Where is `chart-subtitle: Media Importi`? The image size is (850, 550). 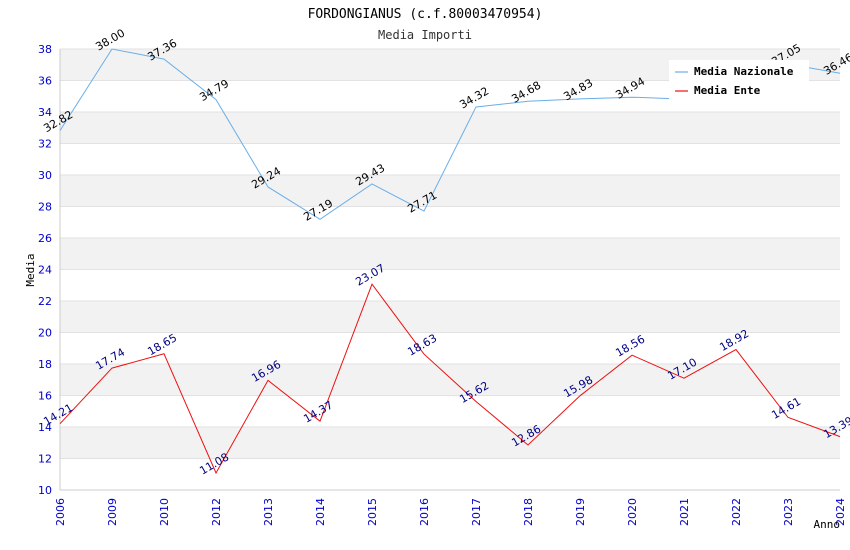
chart-subtitle: Media Importi is located at coordinates (425, 35).